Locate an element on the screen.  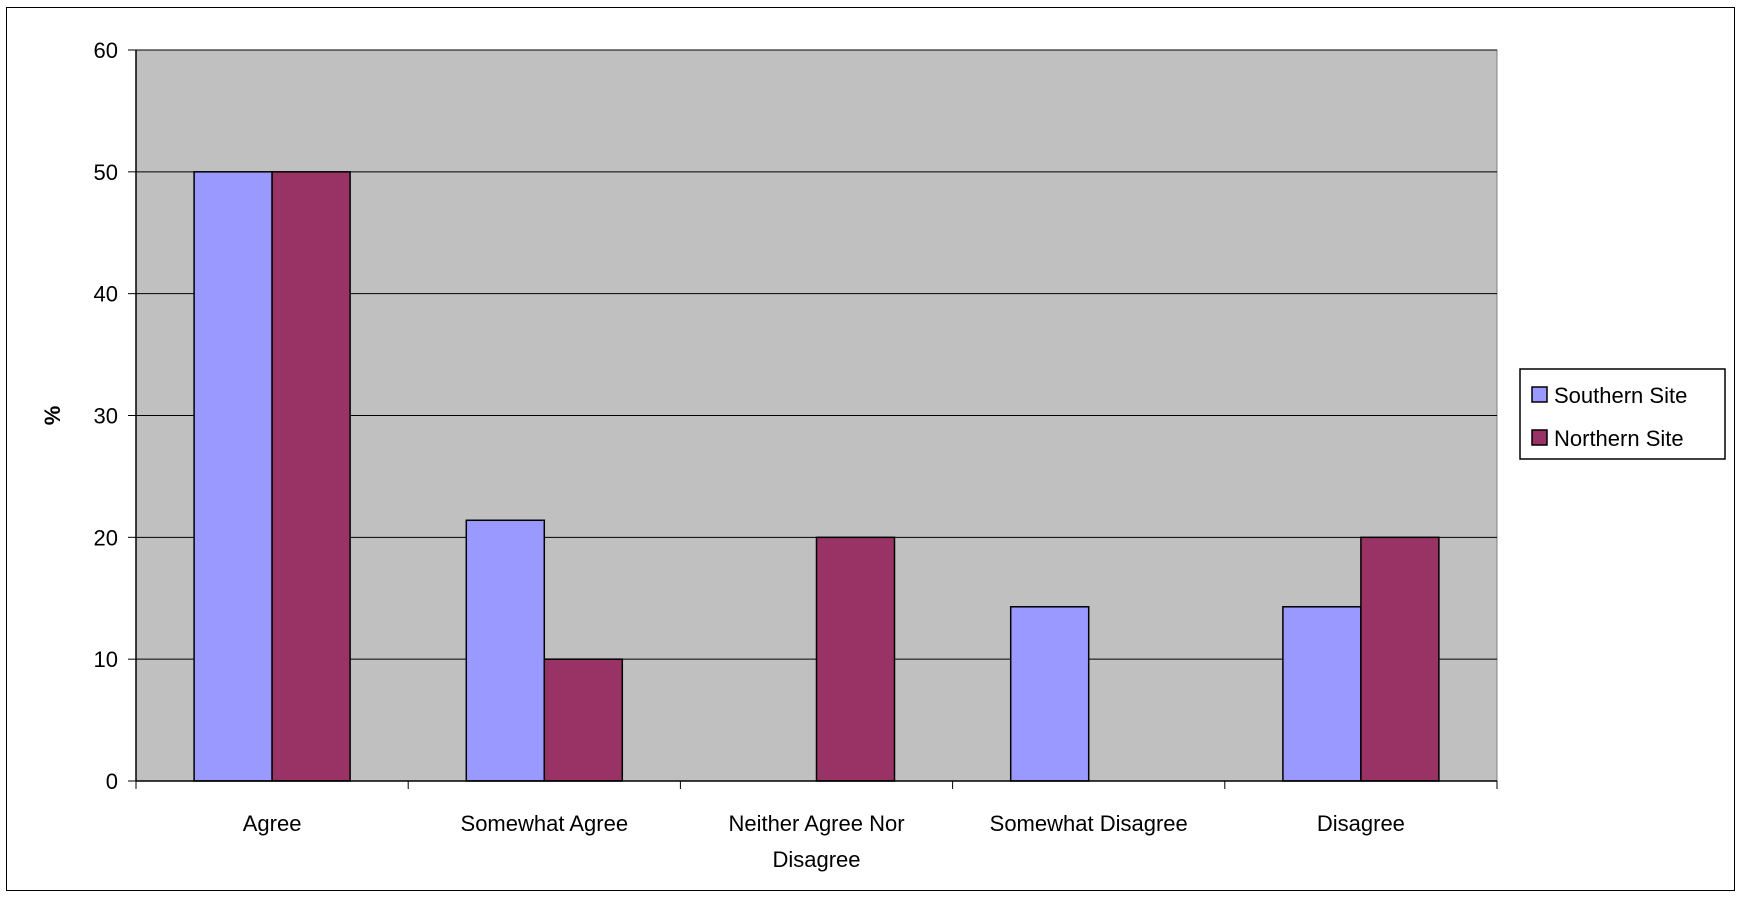
legend: Southern Site Northern Site is located at coordinates (1622, 414).